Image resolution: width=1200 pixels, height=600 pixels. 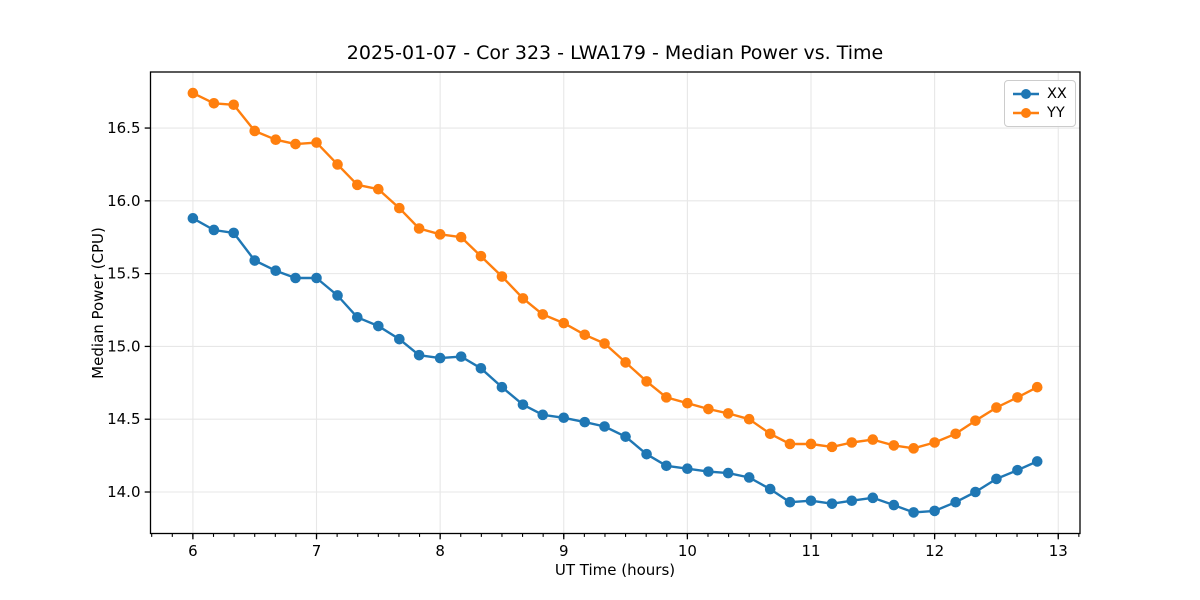 What do you see at coordinates (123, 201) in the screenshot?
I see `y-tick-label: 16.0` at bounding box center [123, 201].